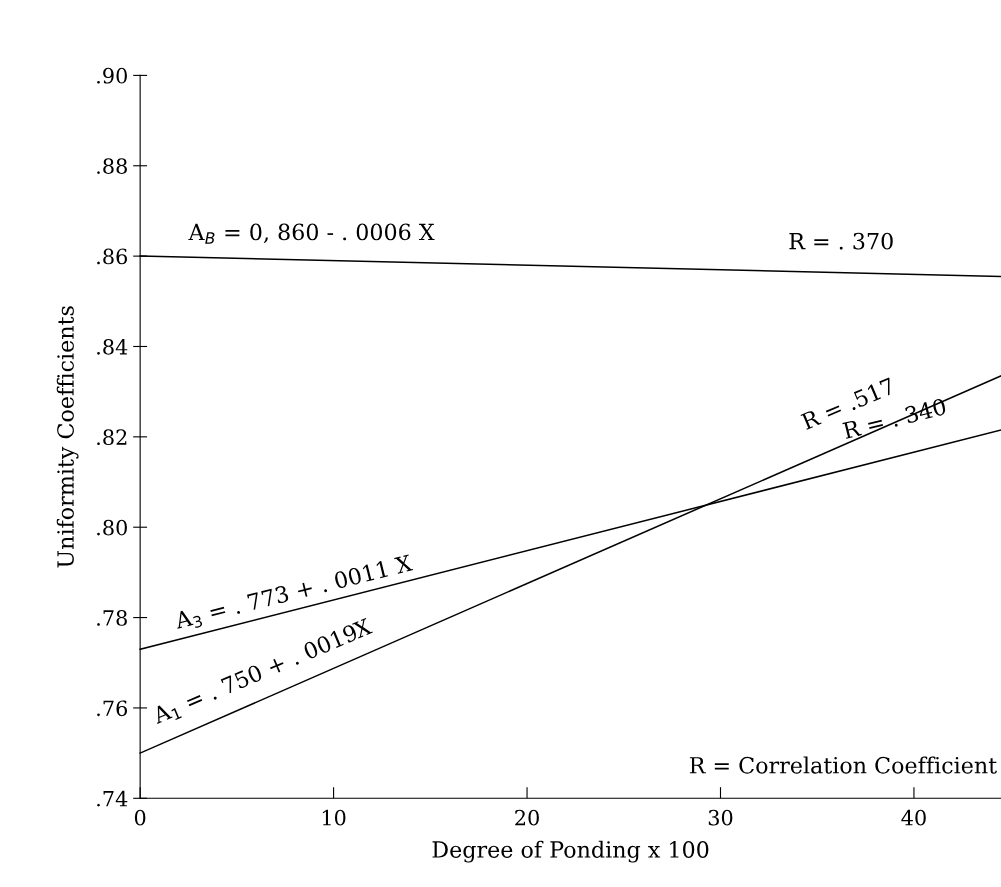 The width and height of the screenshot is (1001, 887). I want to click on x-tick-label: 0, so click(140, 817).